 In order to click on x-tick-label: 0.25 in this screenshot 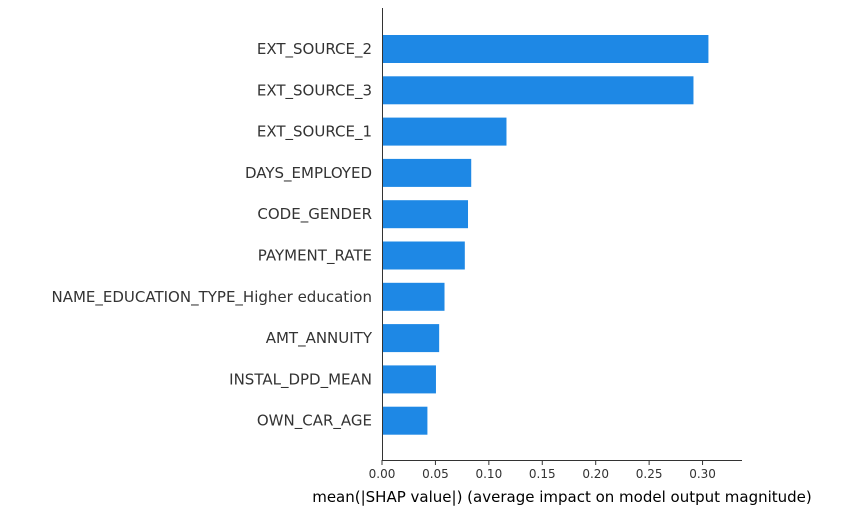, I will do `click(649, 474)`.